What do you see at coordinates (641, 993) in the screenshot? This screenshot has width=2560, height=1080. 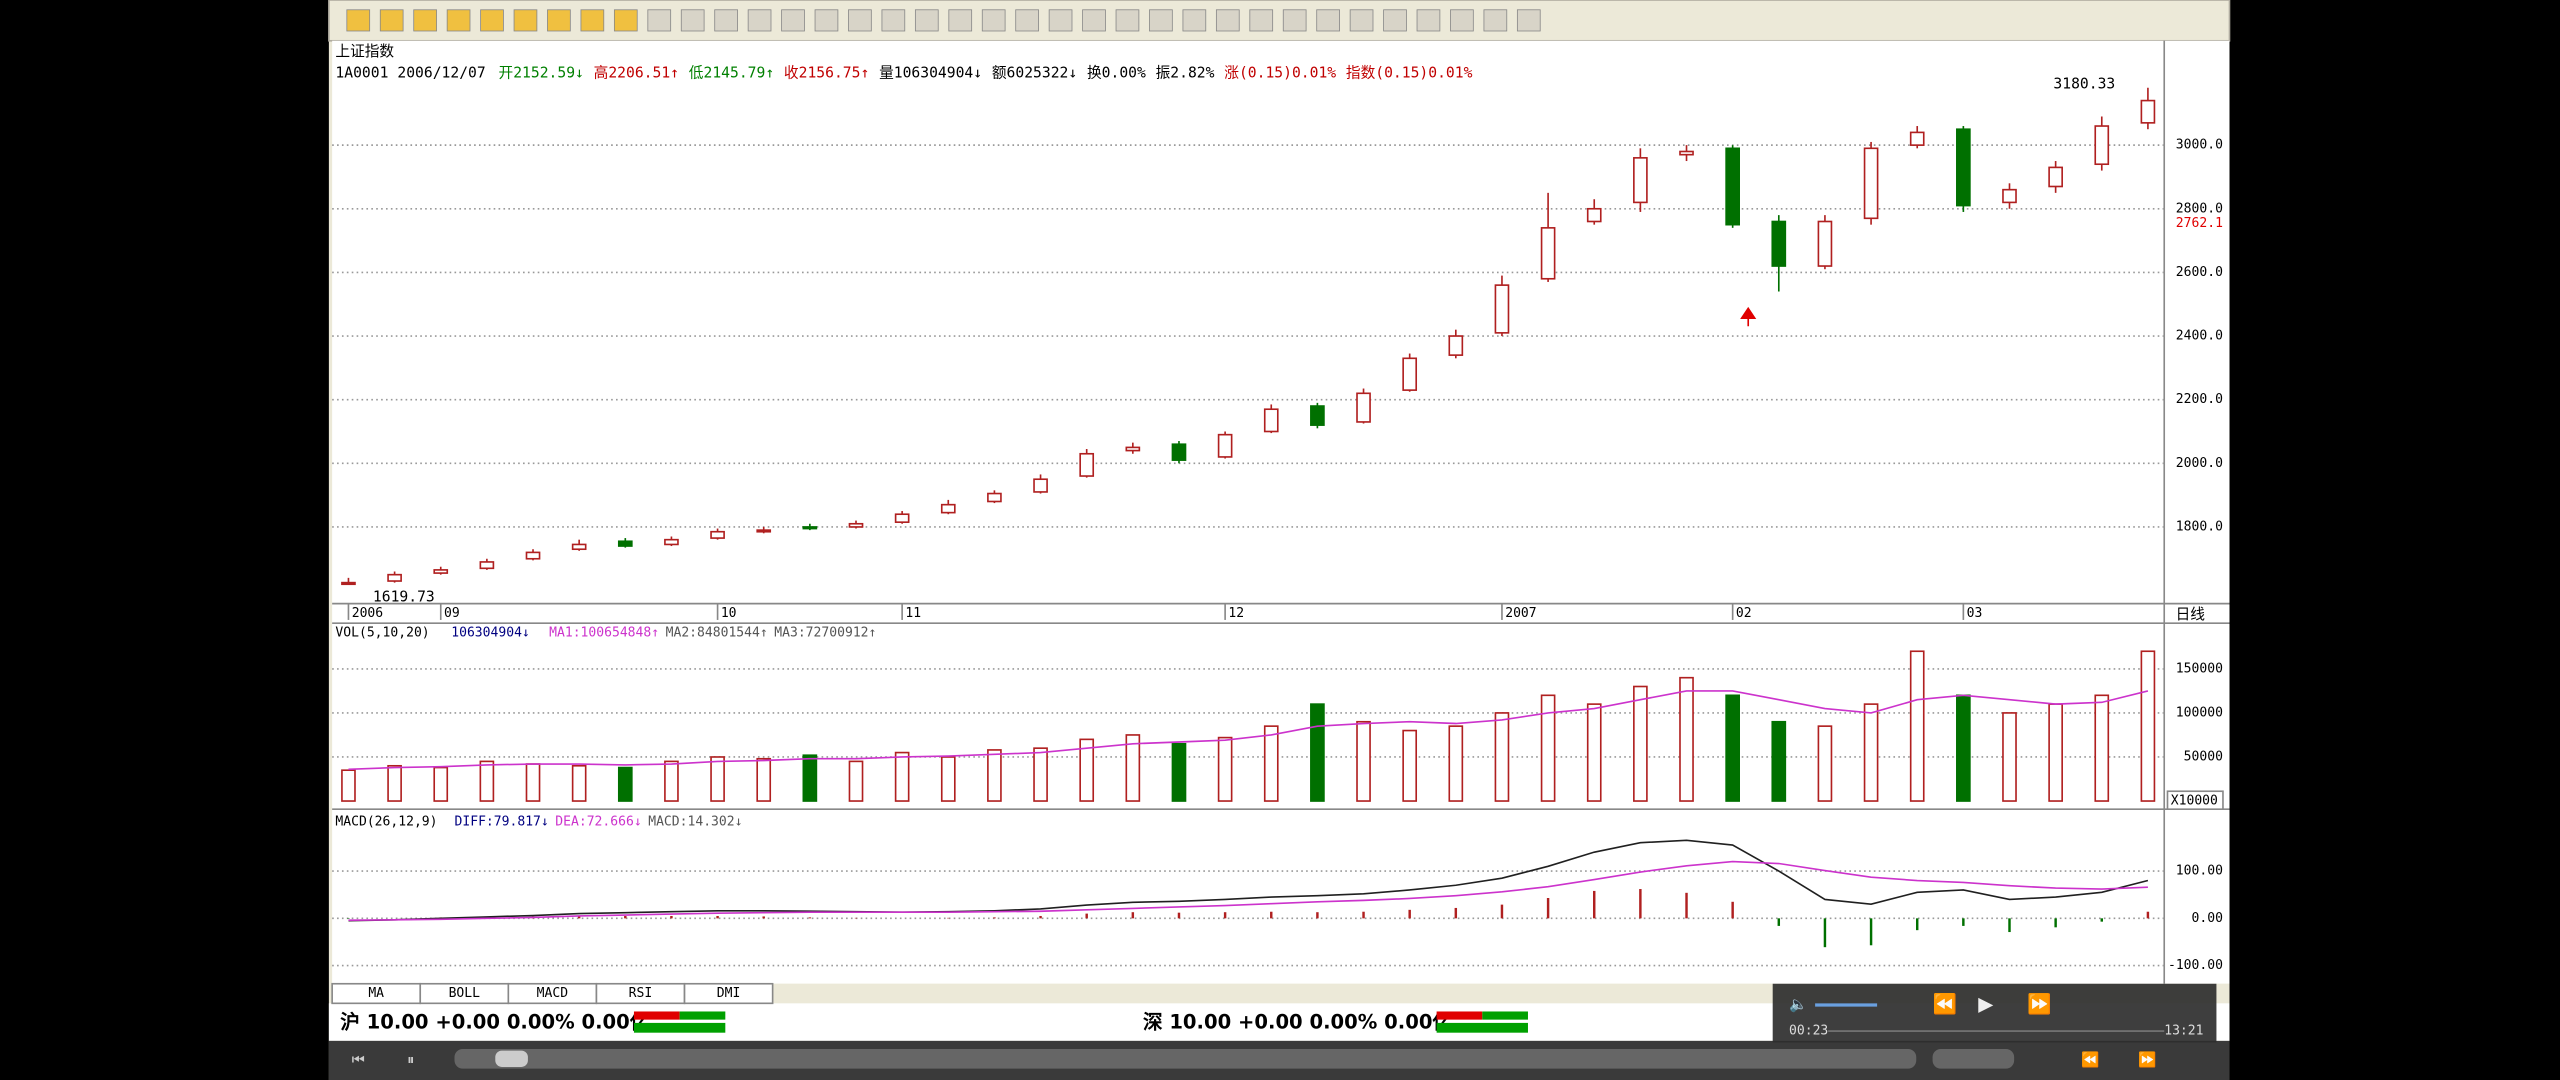 I see `tab-label: RSI` at bounding box center [641, 993].